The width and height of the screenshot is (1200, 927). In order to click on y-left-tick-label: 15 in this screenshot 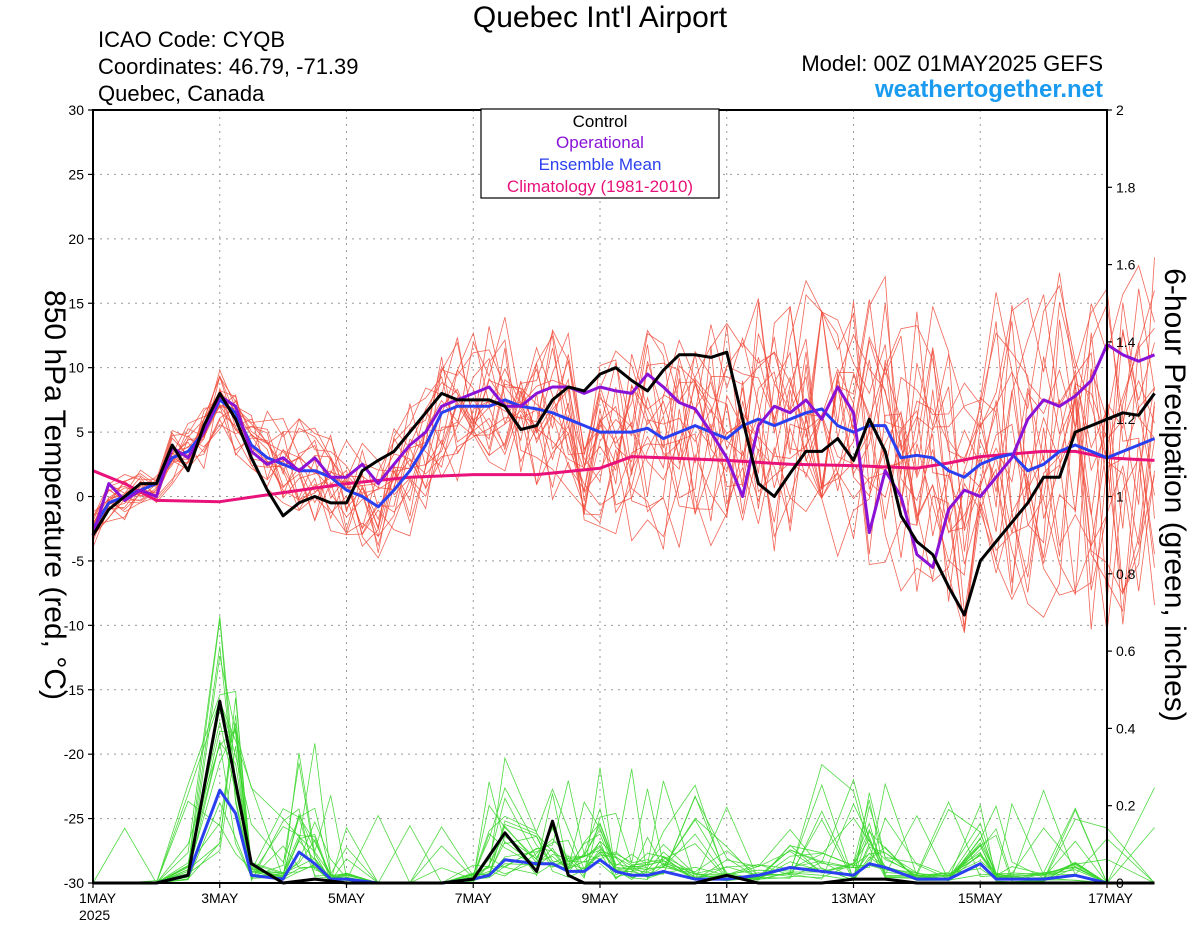, I will do `click(76, 303)`.